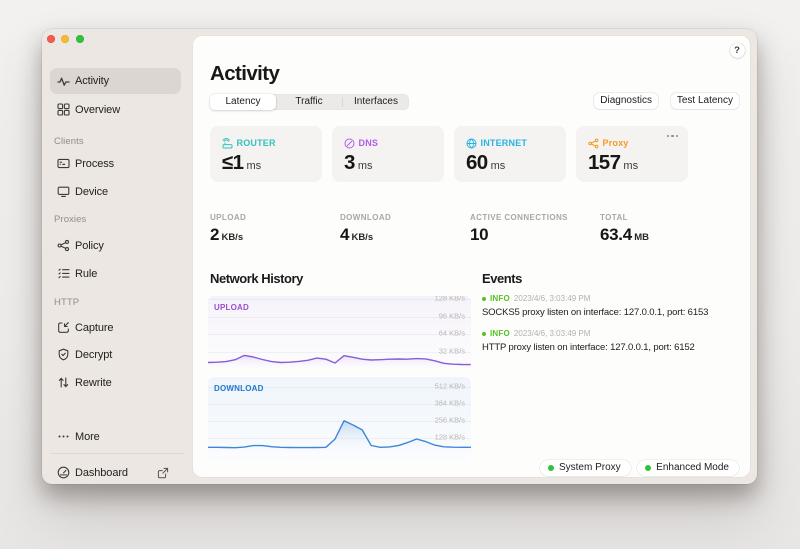 The image size is (800, 549). I want to click on sidebar-item-label: Rewrite, so click(93, 382).